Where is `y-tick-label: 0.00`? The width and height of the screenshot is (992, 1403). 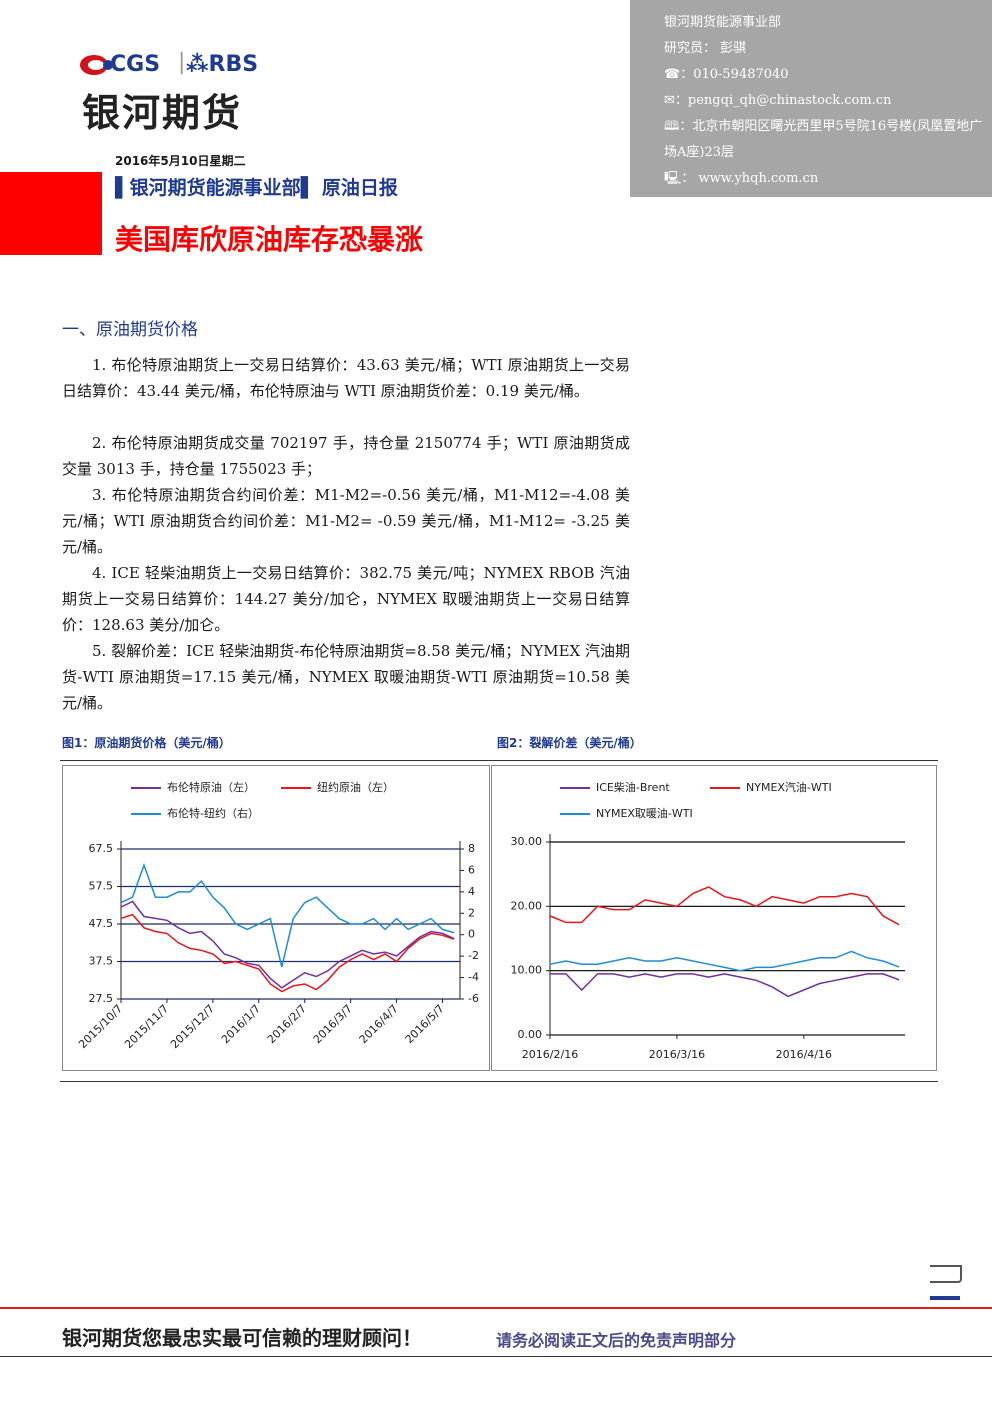 y-tick-label: 0.00 is located at coordinates (530, 1034).